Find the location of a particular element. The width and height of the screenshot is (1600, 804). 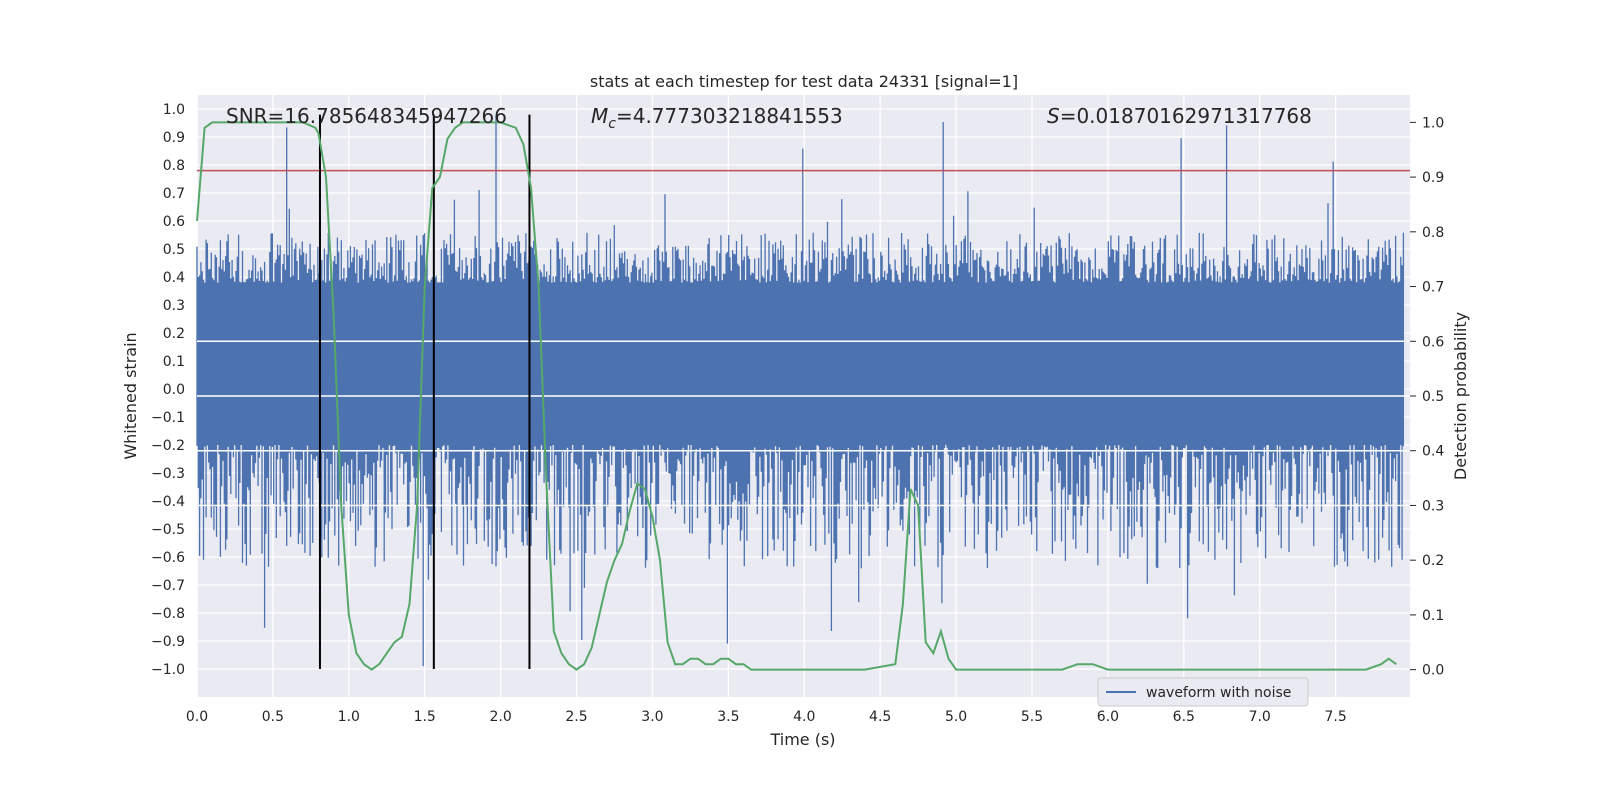

x-tick-label: 4.0 is located at coordinates (804, 717).